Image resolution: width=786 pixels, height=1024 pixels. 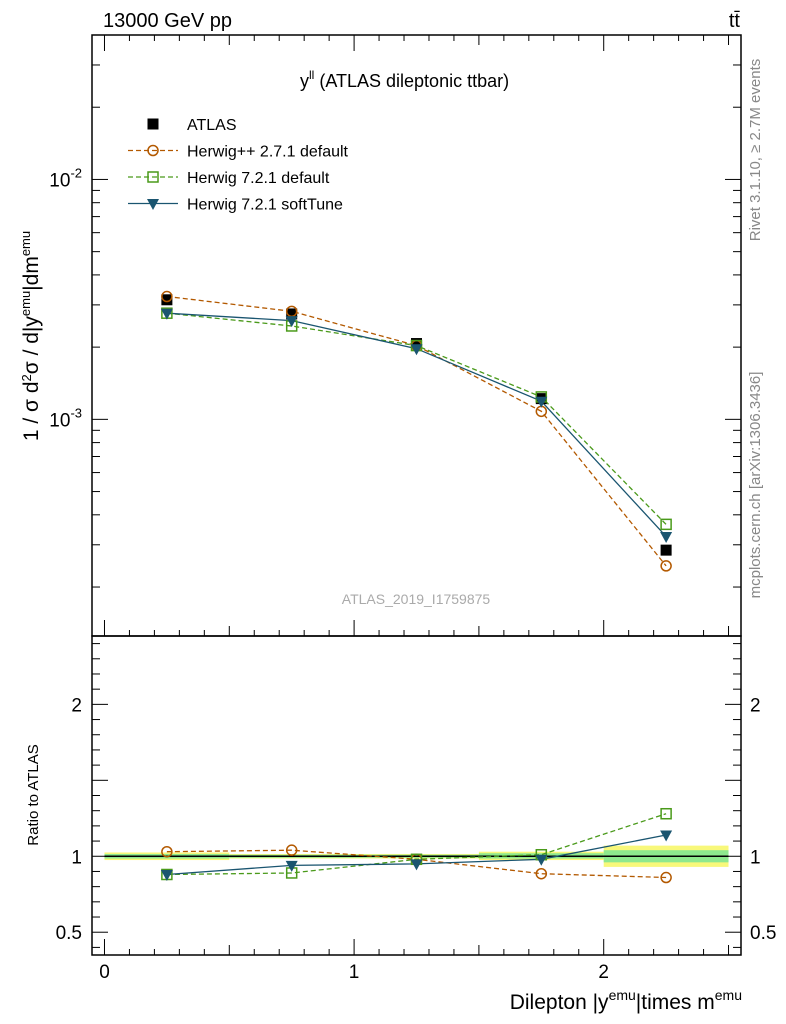 I want to click on plot-title-var: y, so click(x=304, y=81).